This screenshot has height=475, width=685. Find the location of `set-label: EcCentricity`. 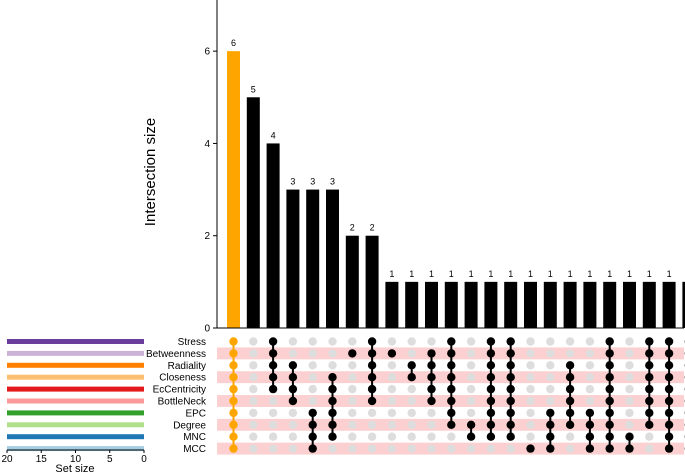

set-label: EcCentricity is located at coordinates (179, 390).